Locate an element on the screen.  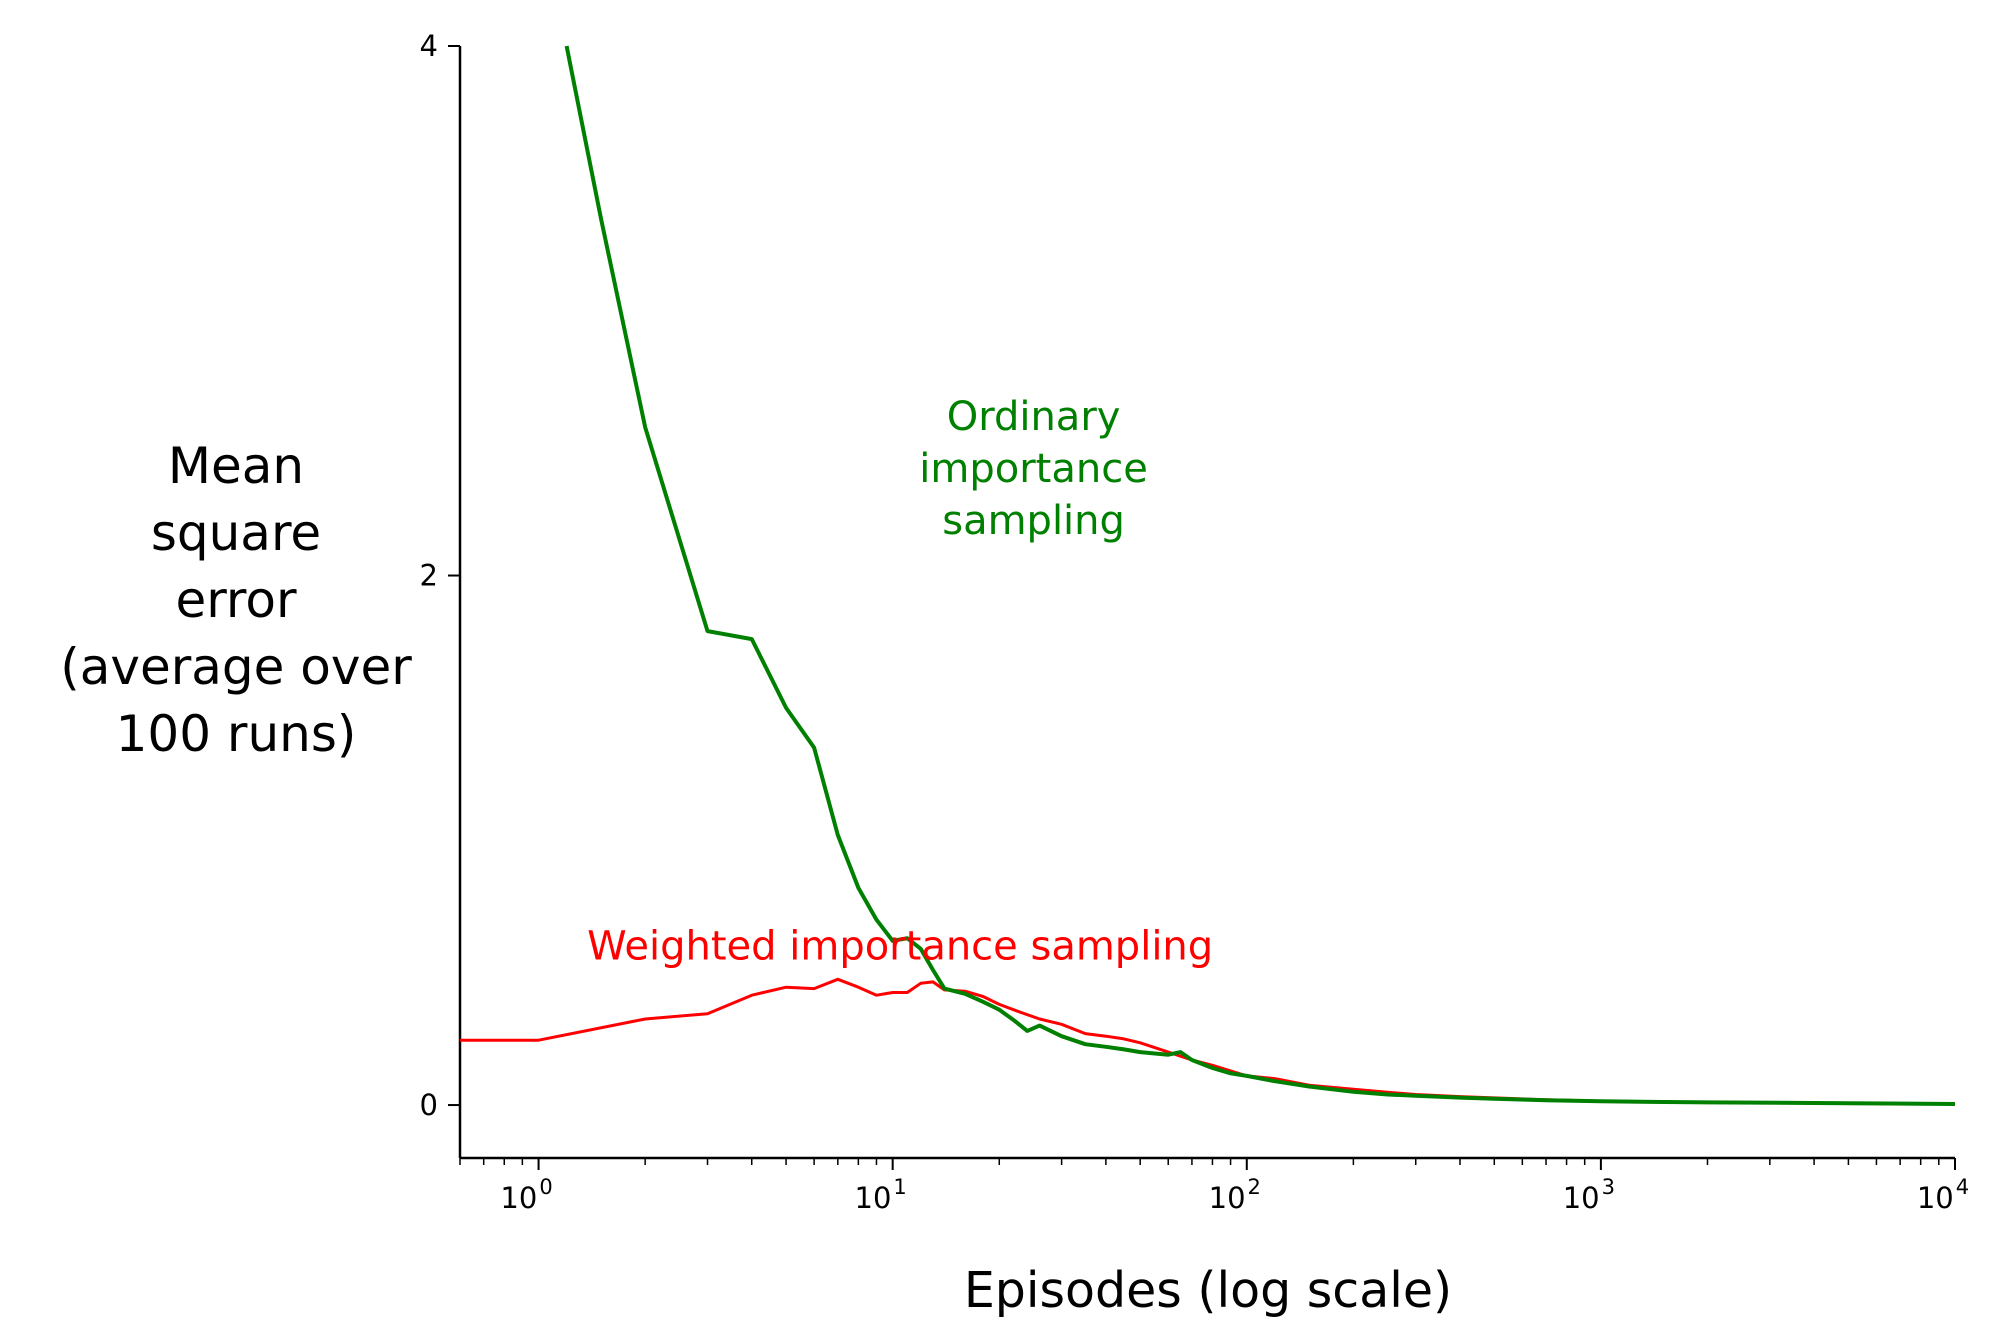
x-axis-label: Episodes (log scale) is located at coordinates (1208, 1290).